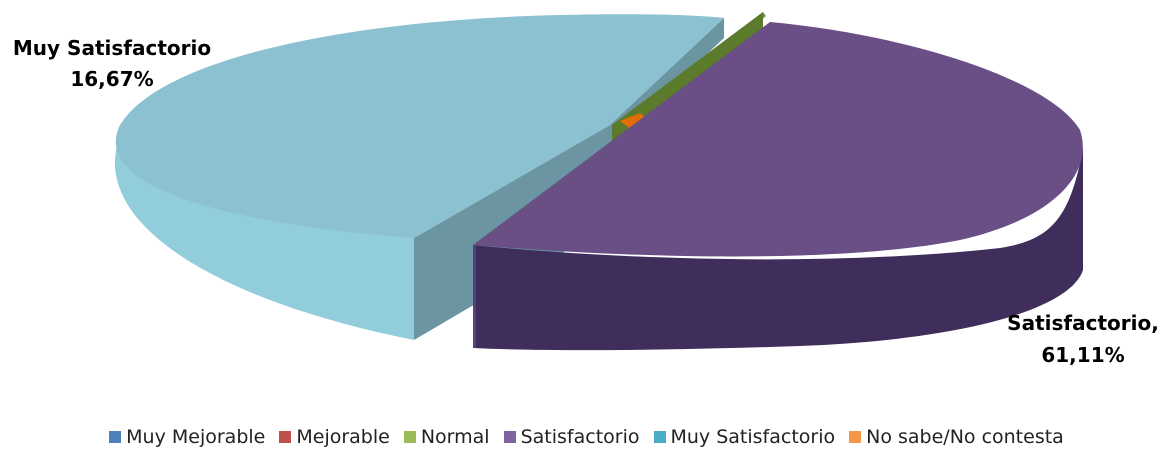  What do you see at coordinates (285, 437) in the screenshot?
I see `legend-swatch-mejorable` at bounding box center [285, 437].